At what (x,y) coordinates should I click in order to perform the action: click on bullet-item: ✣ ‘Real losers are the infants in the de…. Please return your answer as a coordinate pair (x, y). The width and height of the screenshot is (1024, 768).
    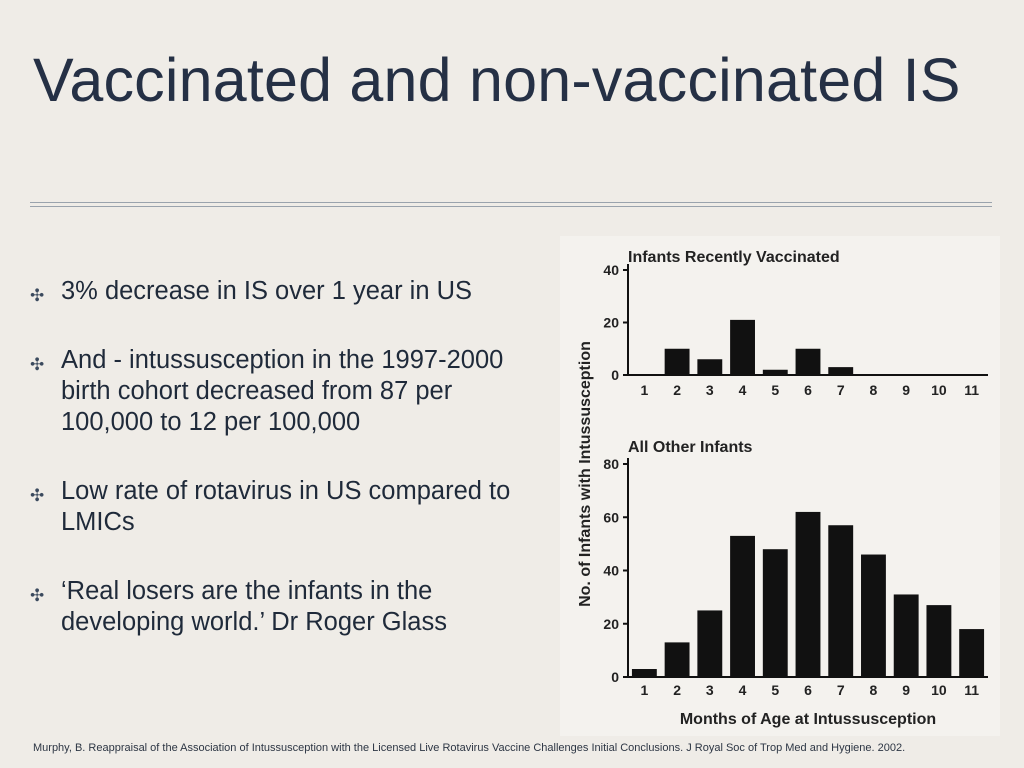
    Looking at the image, I should click on (280, 607).